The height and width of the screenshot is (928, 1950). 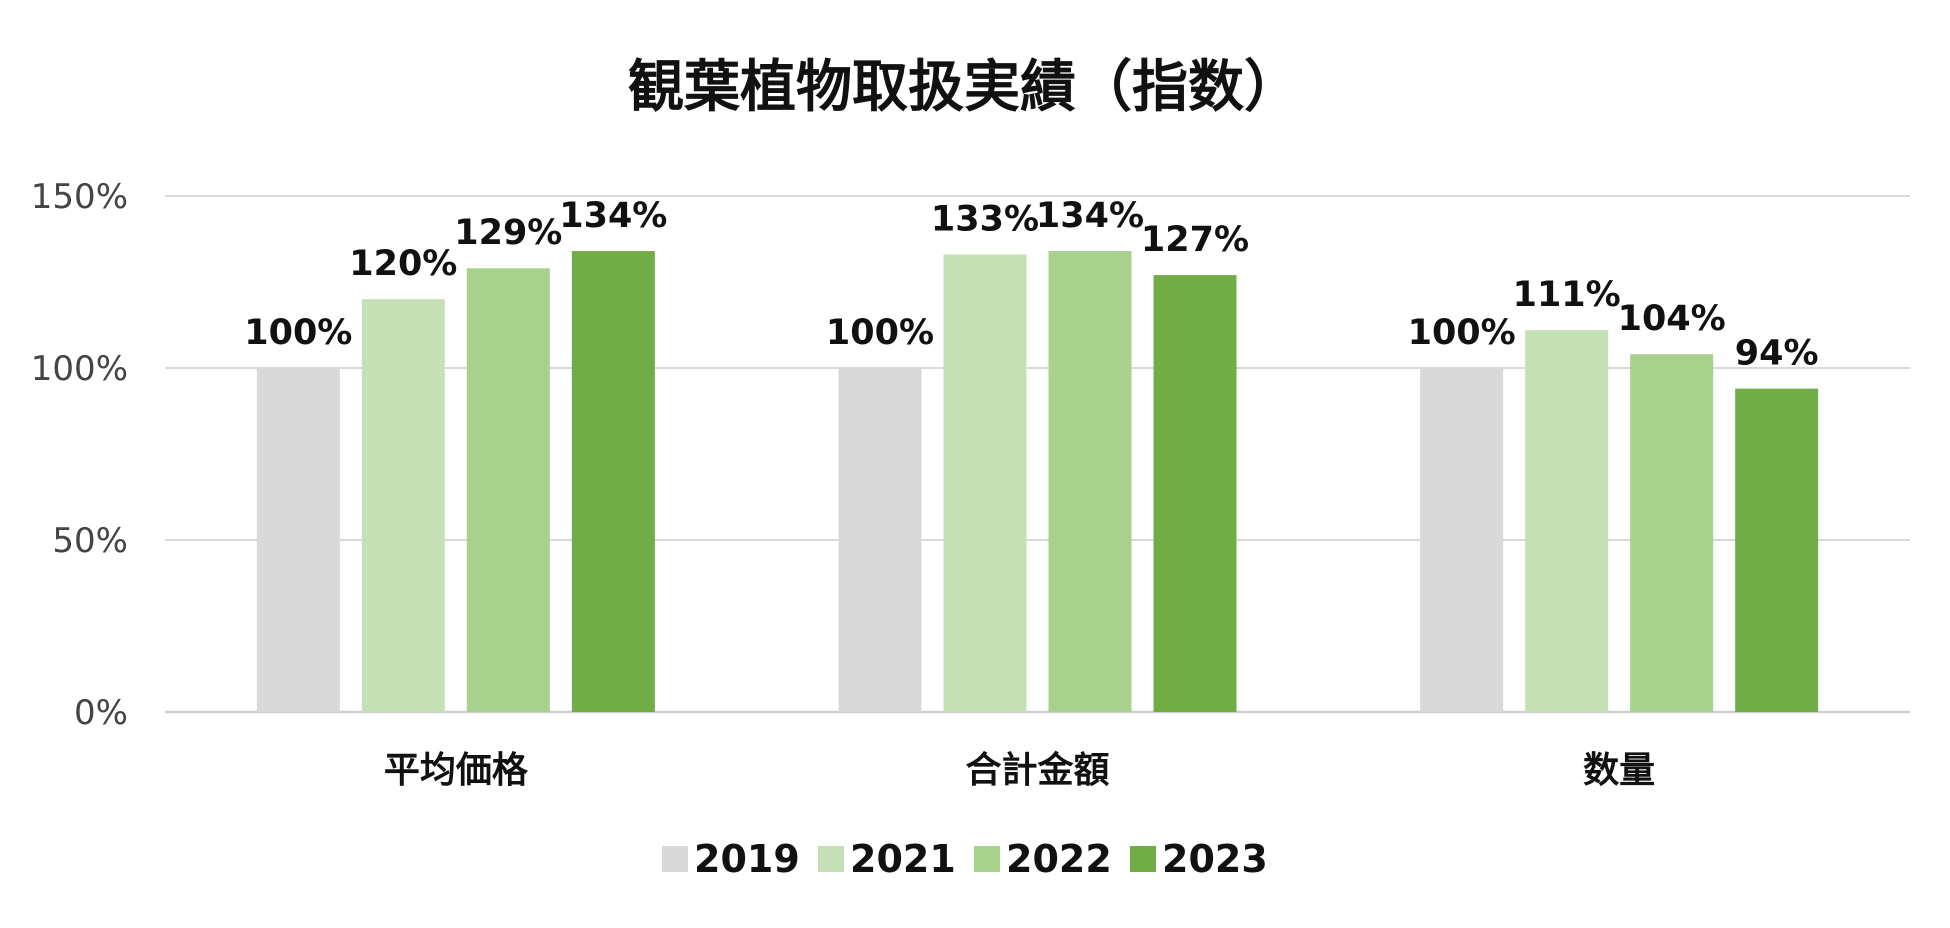 I want to click on y-tick-label: 100%, so click(x=79, y=369).